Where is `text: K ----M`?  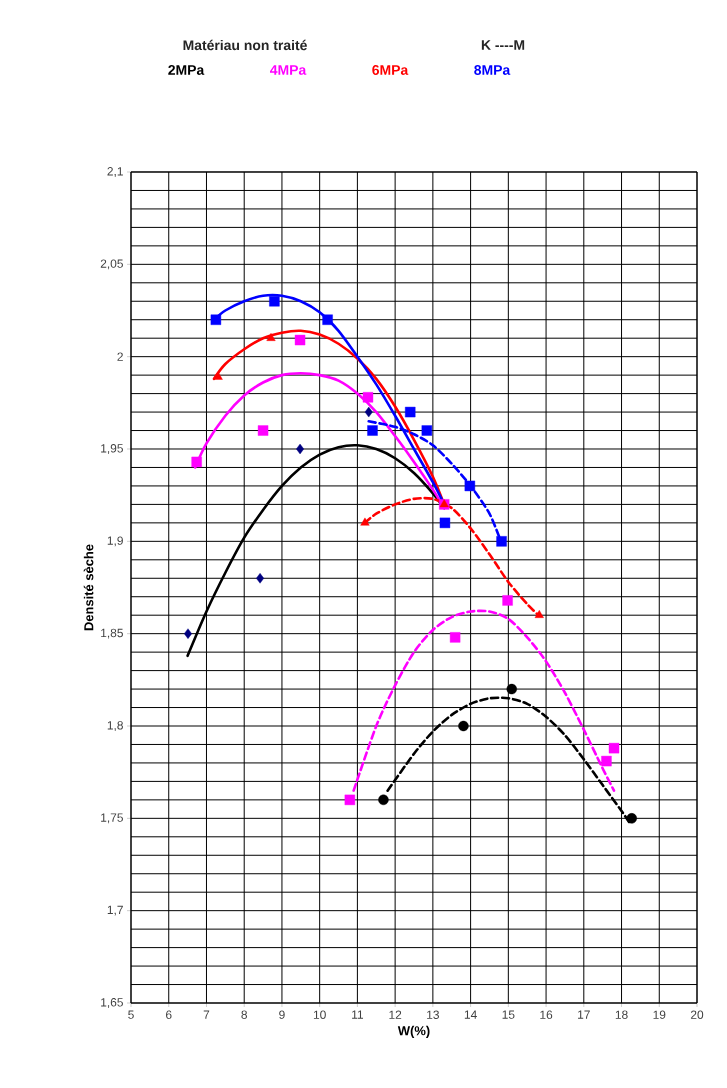
text: K ----M is located at coordinates (503, 45).